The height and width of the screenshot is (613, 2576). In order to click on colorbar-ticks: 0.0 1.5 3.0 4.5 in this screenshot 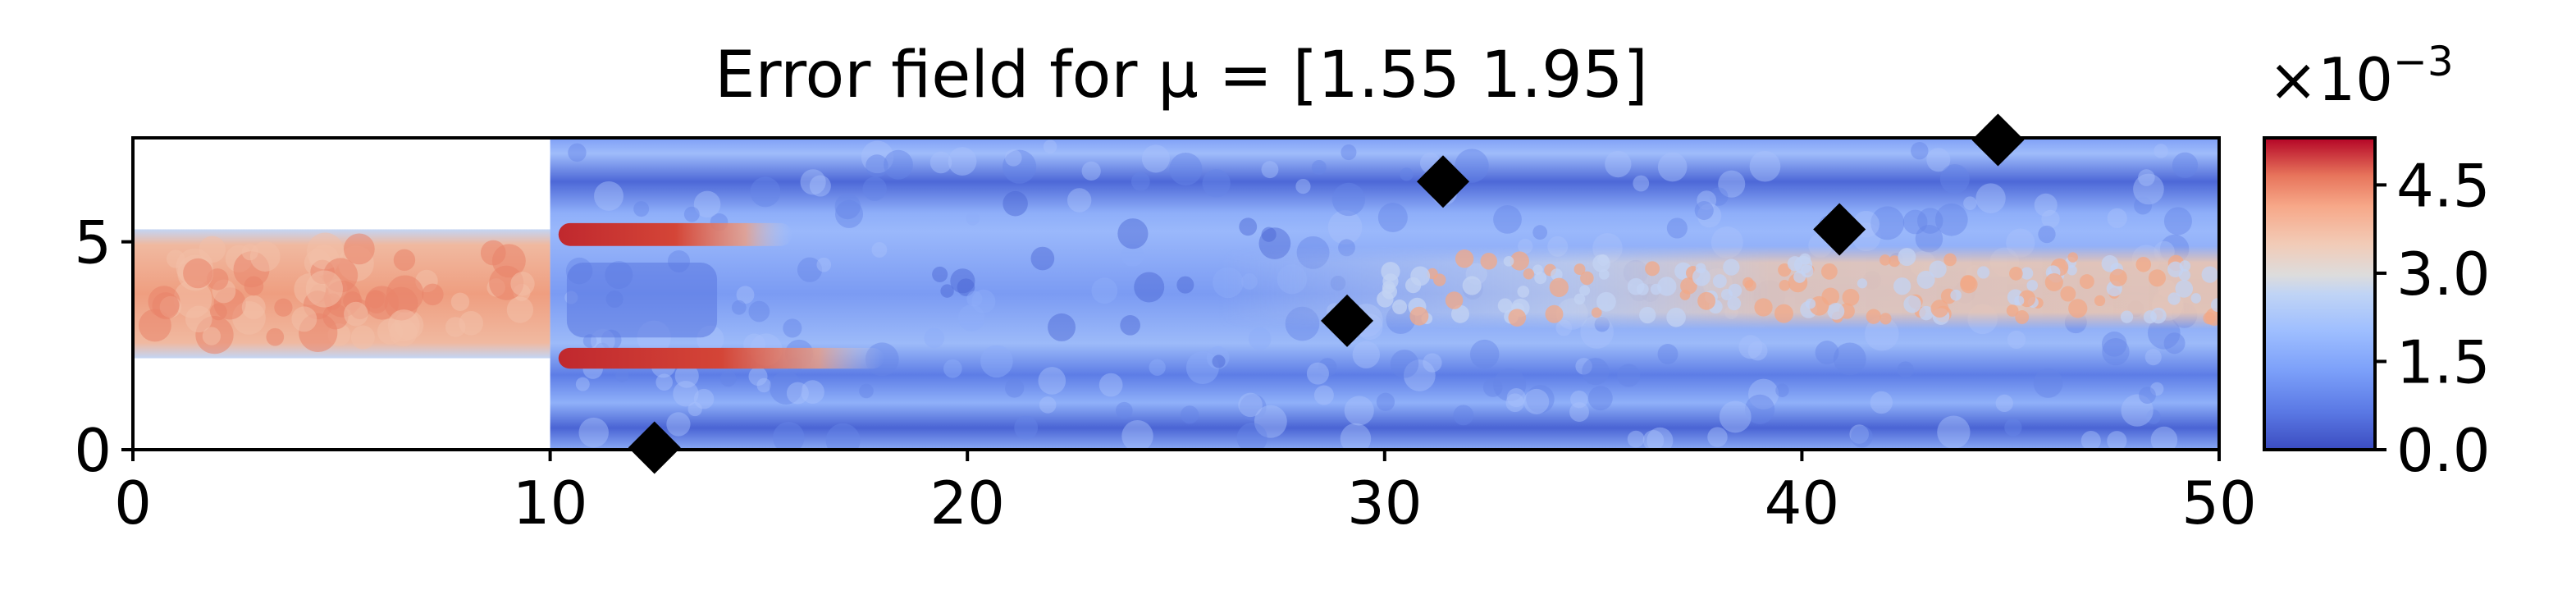, I will do `click(2433, 318)`.